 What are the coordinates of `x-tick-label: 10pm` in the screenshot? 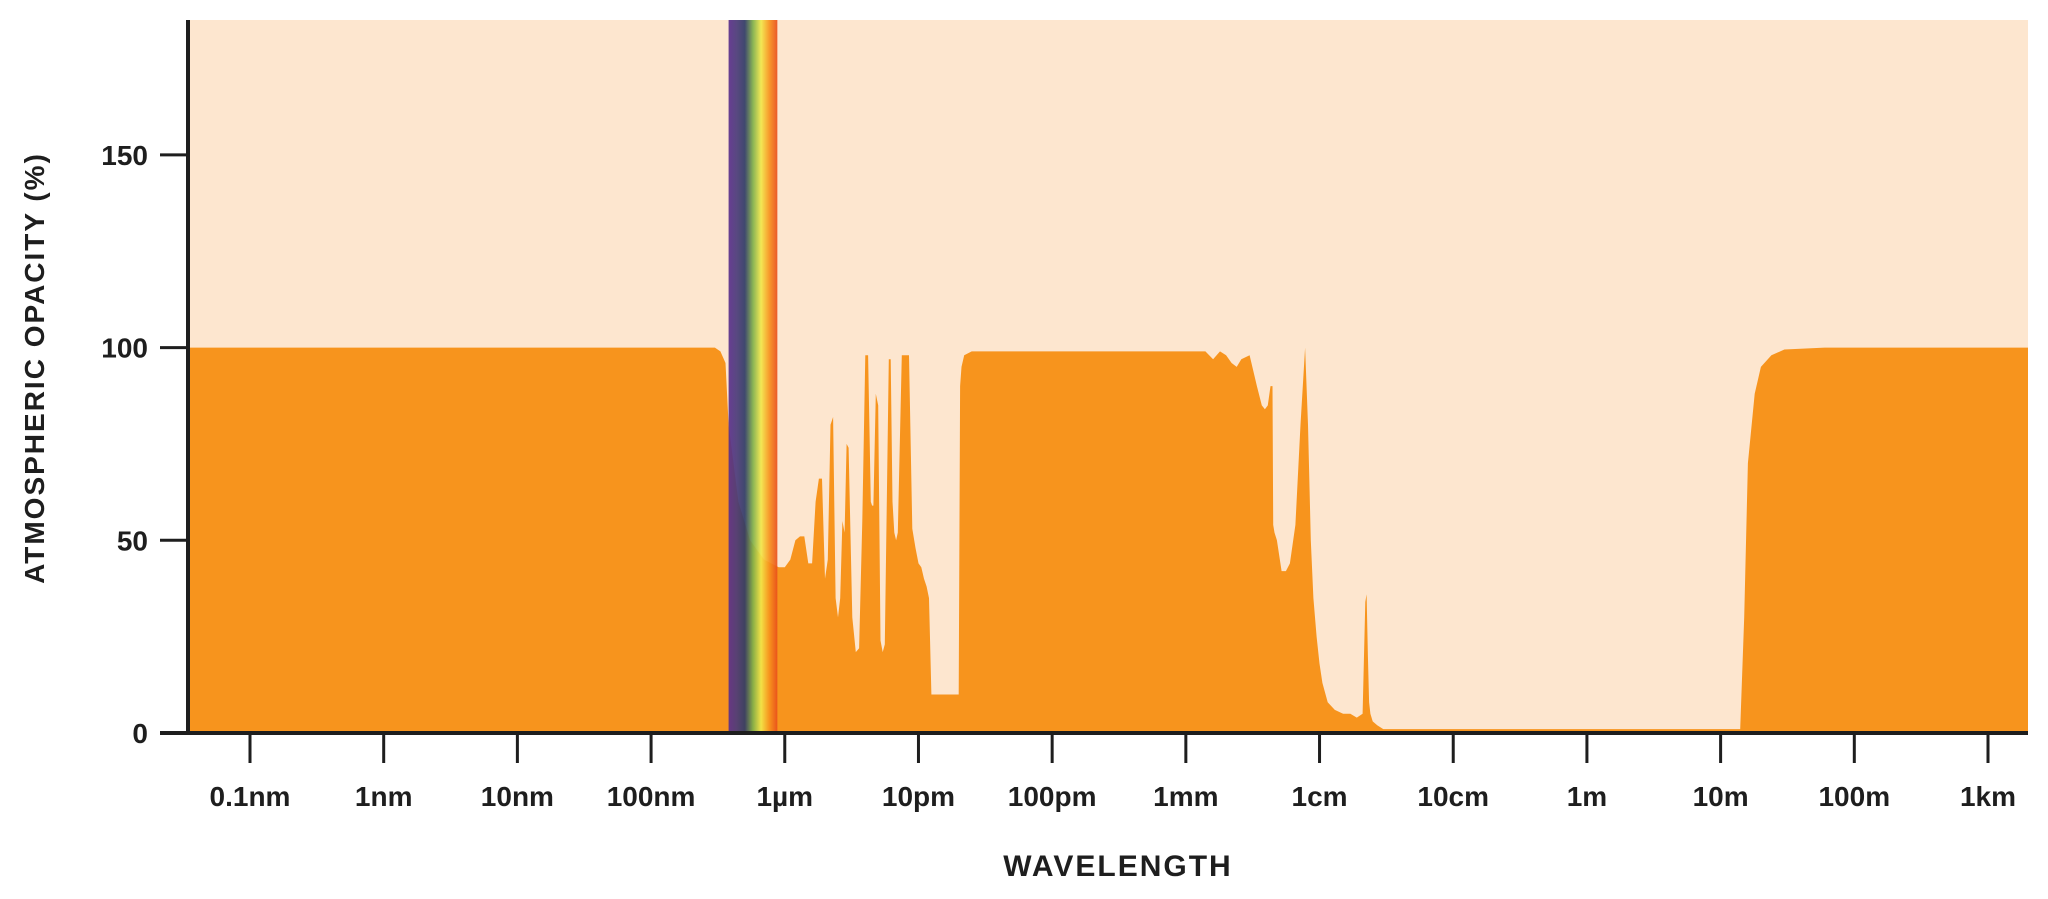 It's located at (918, 796).